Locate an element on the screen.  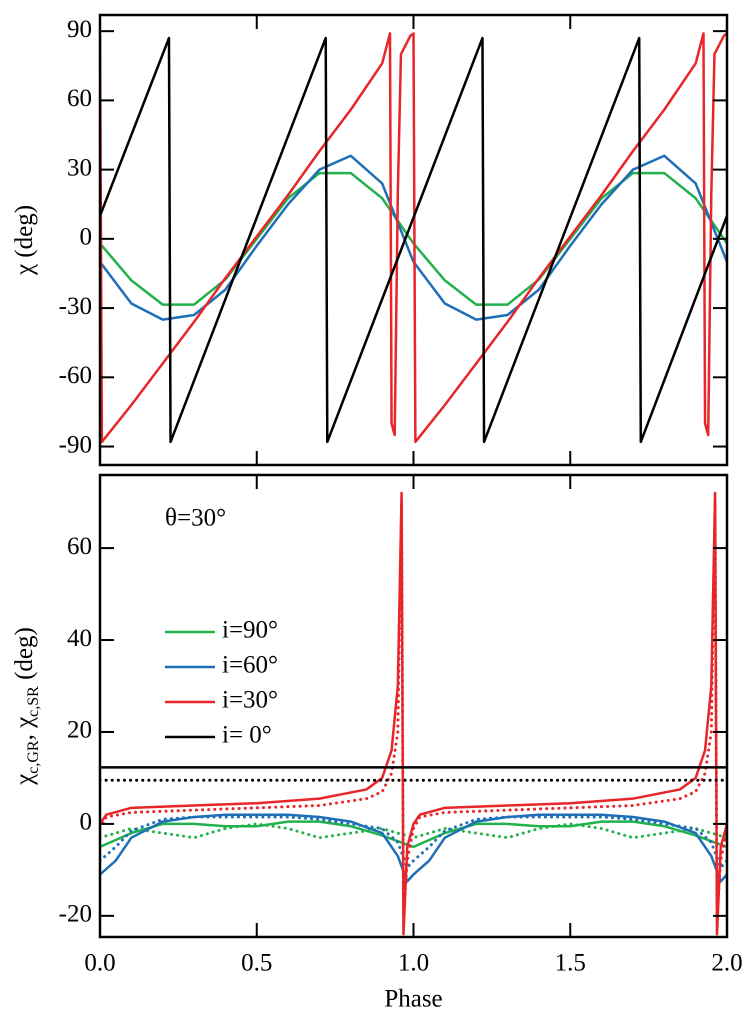
y-tick-label: 90 is located at coordinates (79, 29).